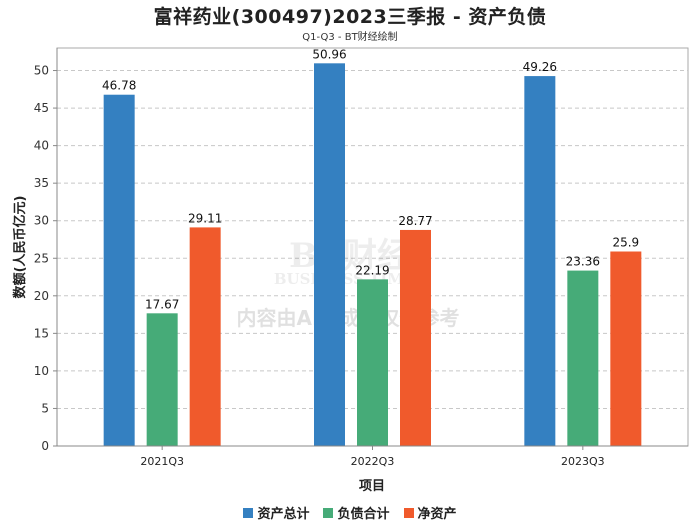 The height and width of the screenshot is (524, 700). What do you see at coordinates (20, 247) in the screenshot?
I see `y-axis-title: 数额(人民币亿元)` at bounding box center [20, 247].